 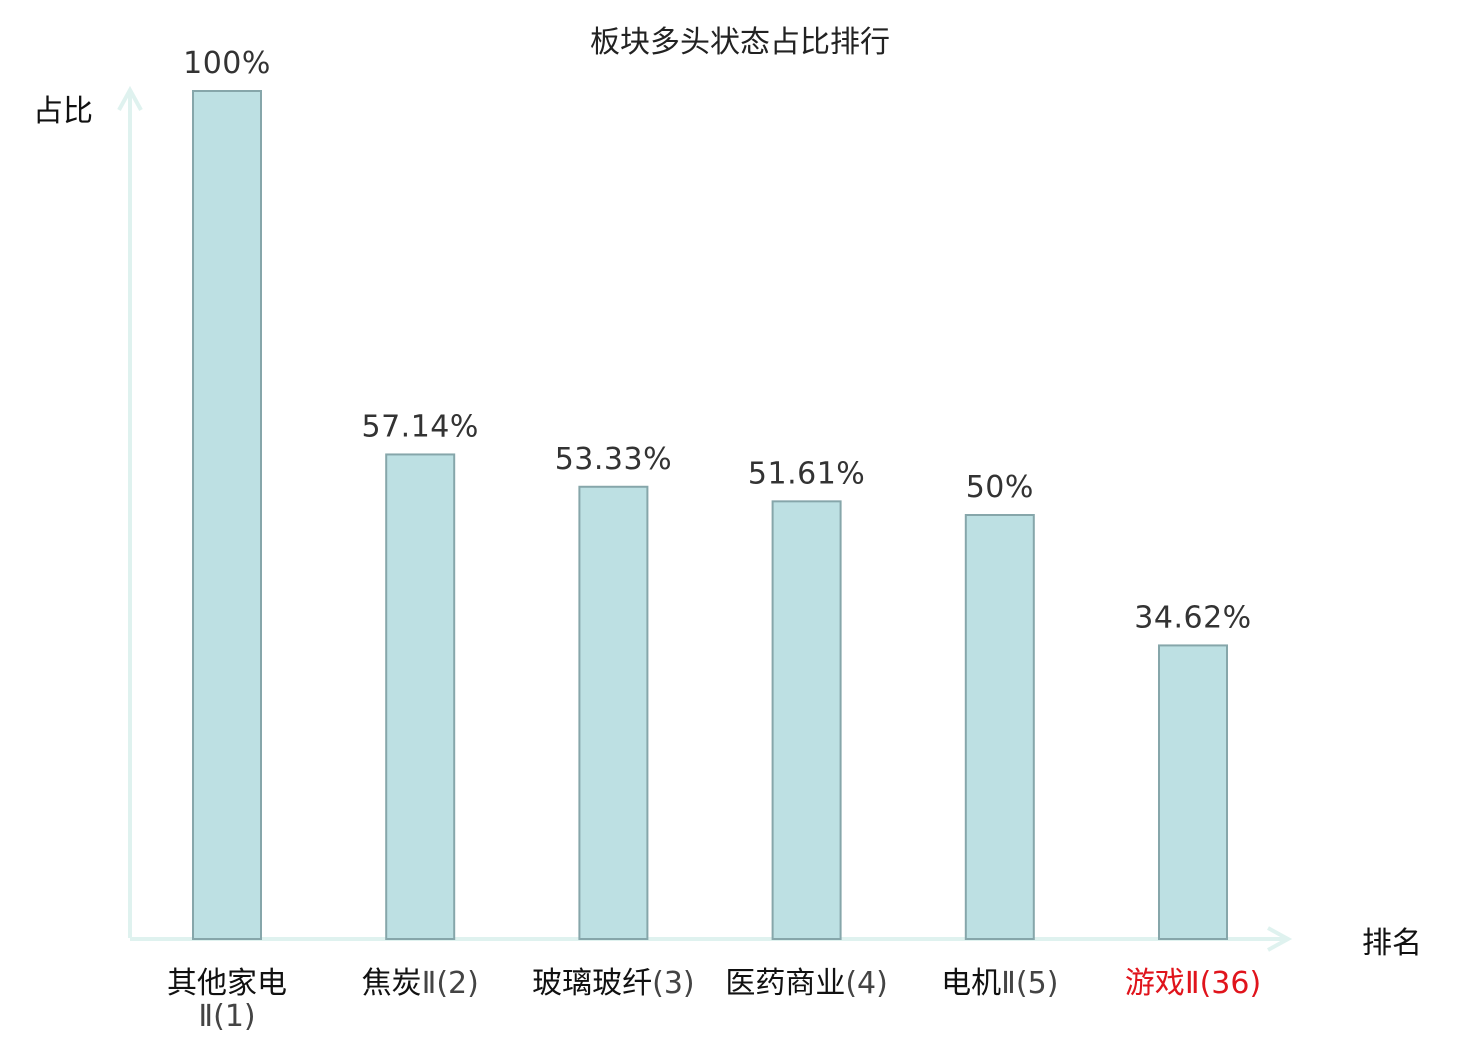 I want to click on bar-group: 51.61% 医药商业(4), so click(x=806, y=728).